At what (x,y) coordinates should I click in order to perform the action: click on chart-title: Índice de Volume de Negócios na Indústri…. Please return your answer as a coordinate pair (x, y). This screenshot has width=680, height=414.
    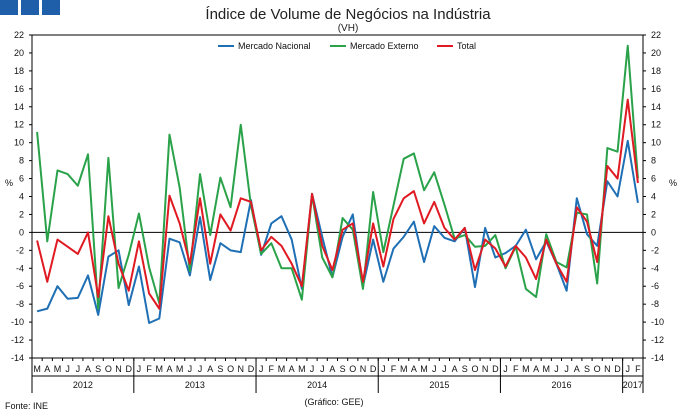
    Looking at the image, I should click on (348, 14).